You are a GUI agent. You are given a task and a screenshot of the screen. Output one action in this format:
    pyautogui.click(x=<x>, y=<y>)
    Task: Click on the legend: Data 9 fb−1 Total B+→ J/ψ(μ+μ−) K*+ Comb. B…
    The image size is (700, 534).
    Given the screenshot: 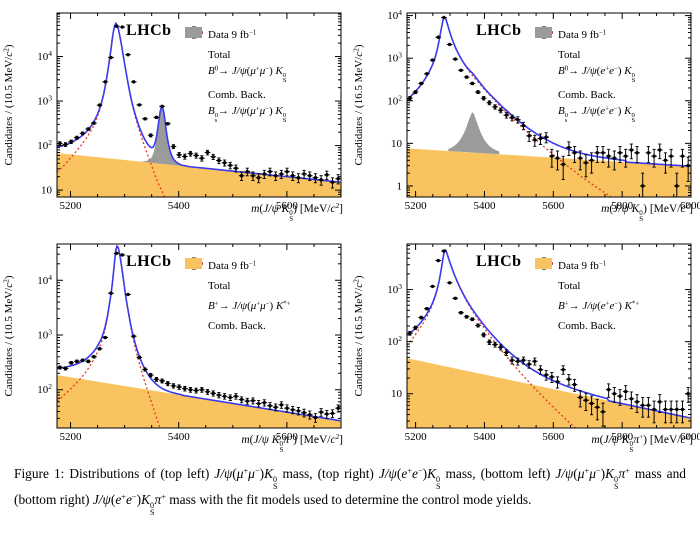 What is the action you would take?
    pyautogui.click(x=237, y=296)
    